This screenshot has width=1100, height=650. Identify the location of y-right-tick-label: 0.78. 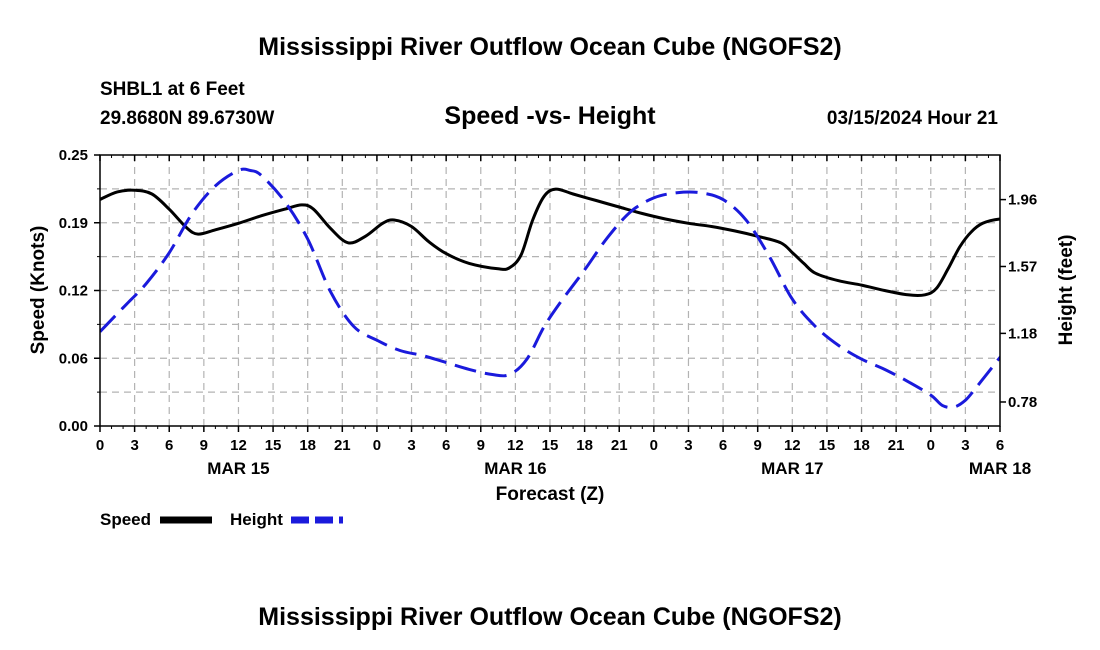
(1022, 402).